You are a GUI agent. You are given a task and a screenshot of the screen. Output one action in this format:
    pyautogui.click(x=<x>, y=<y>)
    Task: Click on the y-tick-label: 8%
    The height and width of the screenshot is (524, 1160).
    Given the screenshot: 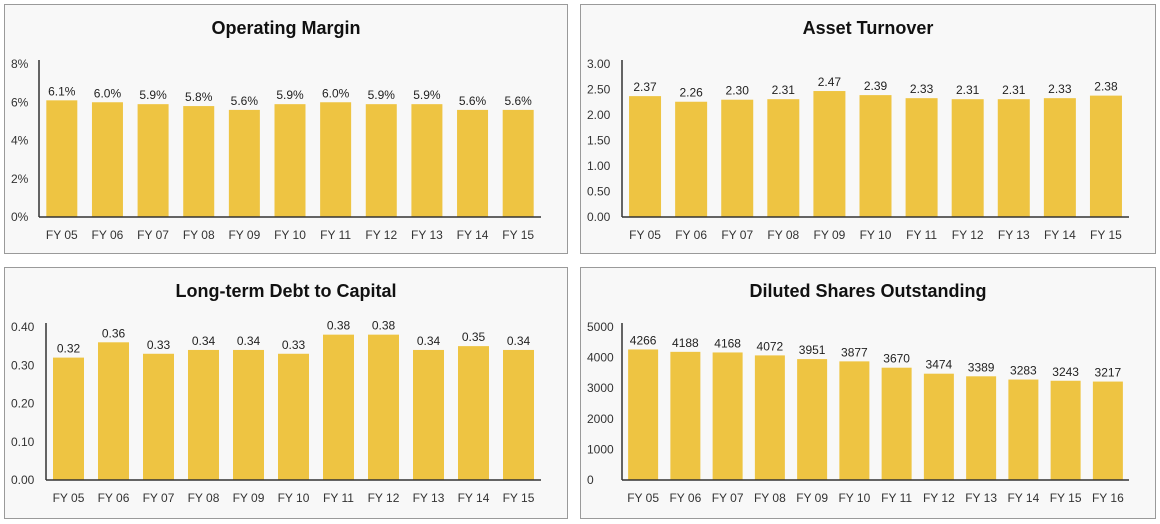 What is the action you would take?
    pyautogui.click(x=20, y=64)
    